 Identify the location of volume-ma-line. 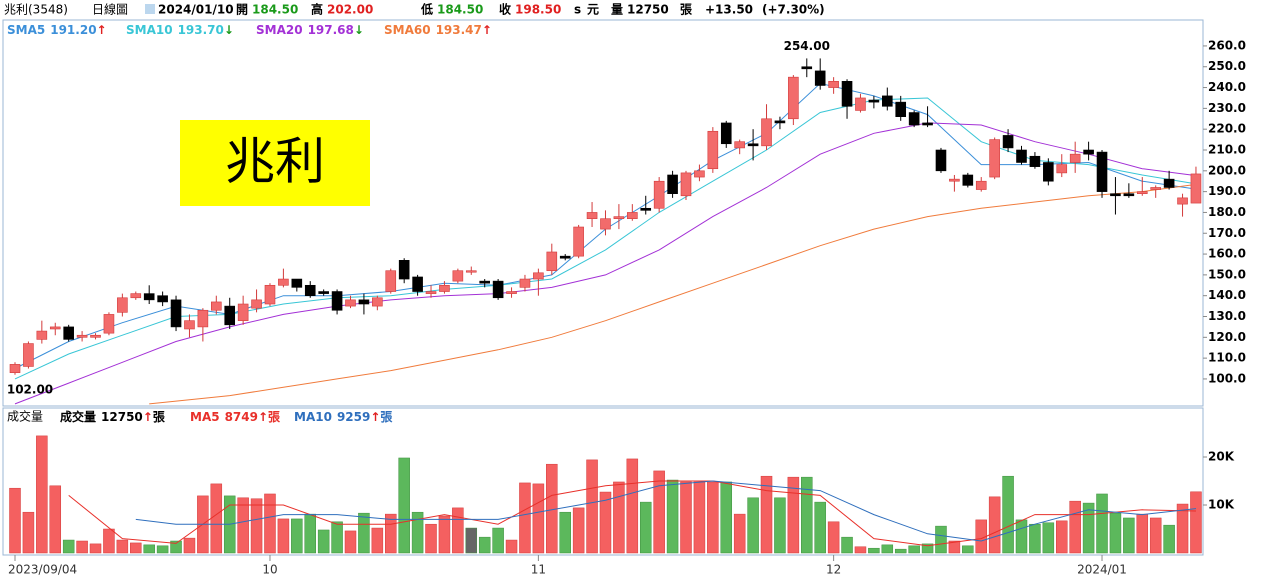
(632, 513).